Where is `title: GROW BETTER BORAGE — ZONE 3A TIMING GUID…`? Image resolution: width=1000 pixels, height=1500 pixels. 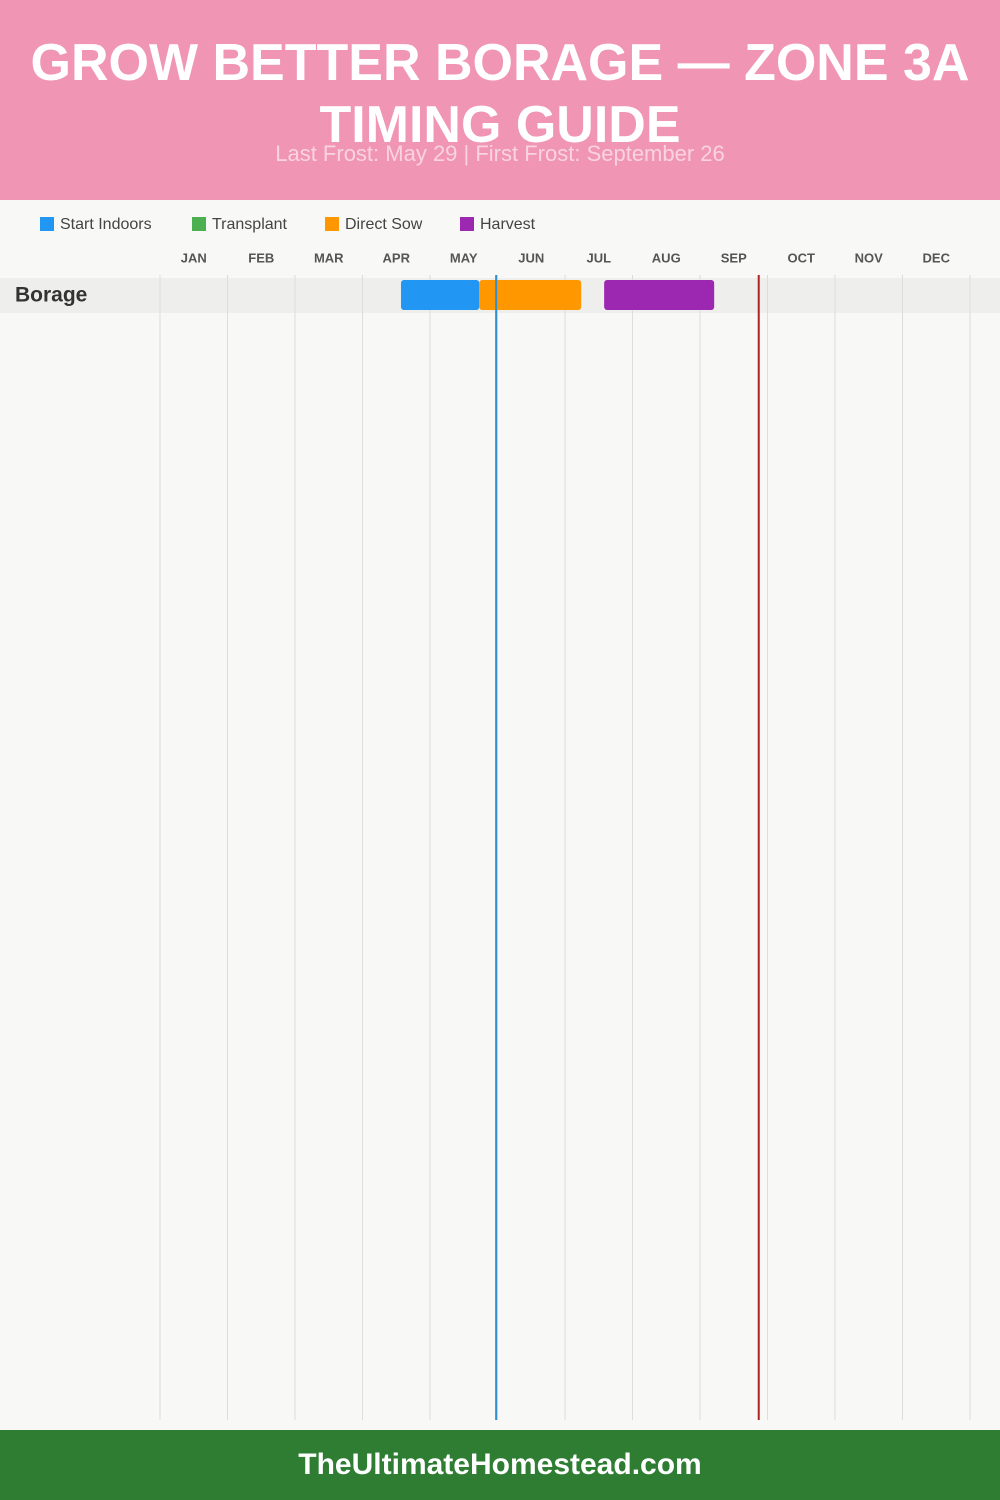 title: GROW BETTER BORAGE — ZONE 3A TIMING GUID… is located at coordinates (500, 94).